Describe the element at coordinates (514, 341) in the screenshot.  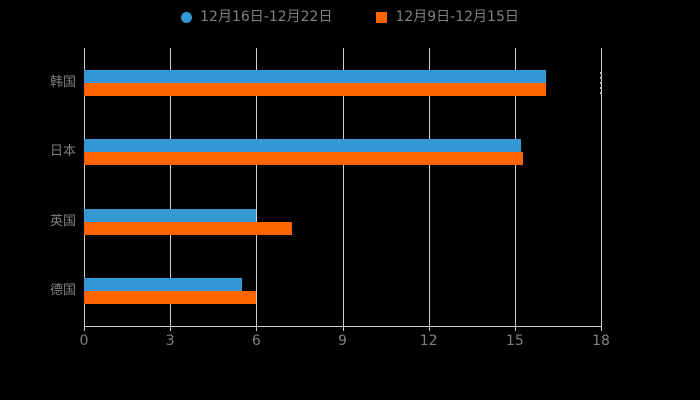
I see `x-axis-label-15: 15` at that location.